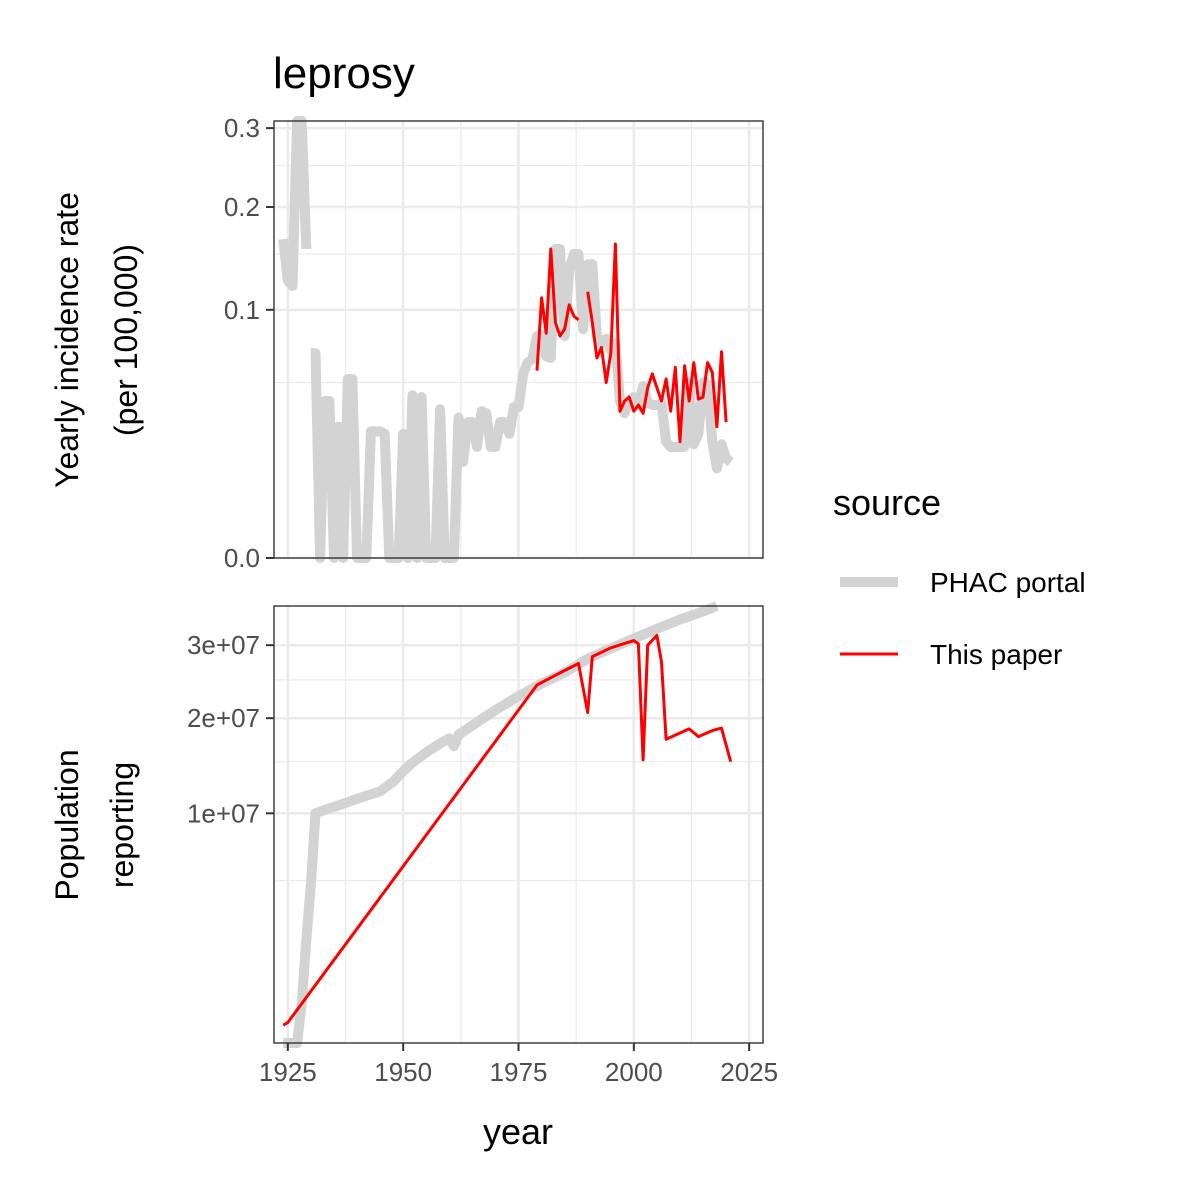 This screenshot has height=1200, width=1200. What do you see at coordinates (518, 1131) in the screenshot?
I see `x-axis-label: year` at bounding box center [518, 1131].